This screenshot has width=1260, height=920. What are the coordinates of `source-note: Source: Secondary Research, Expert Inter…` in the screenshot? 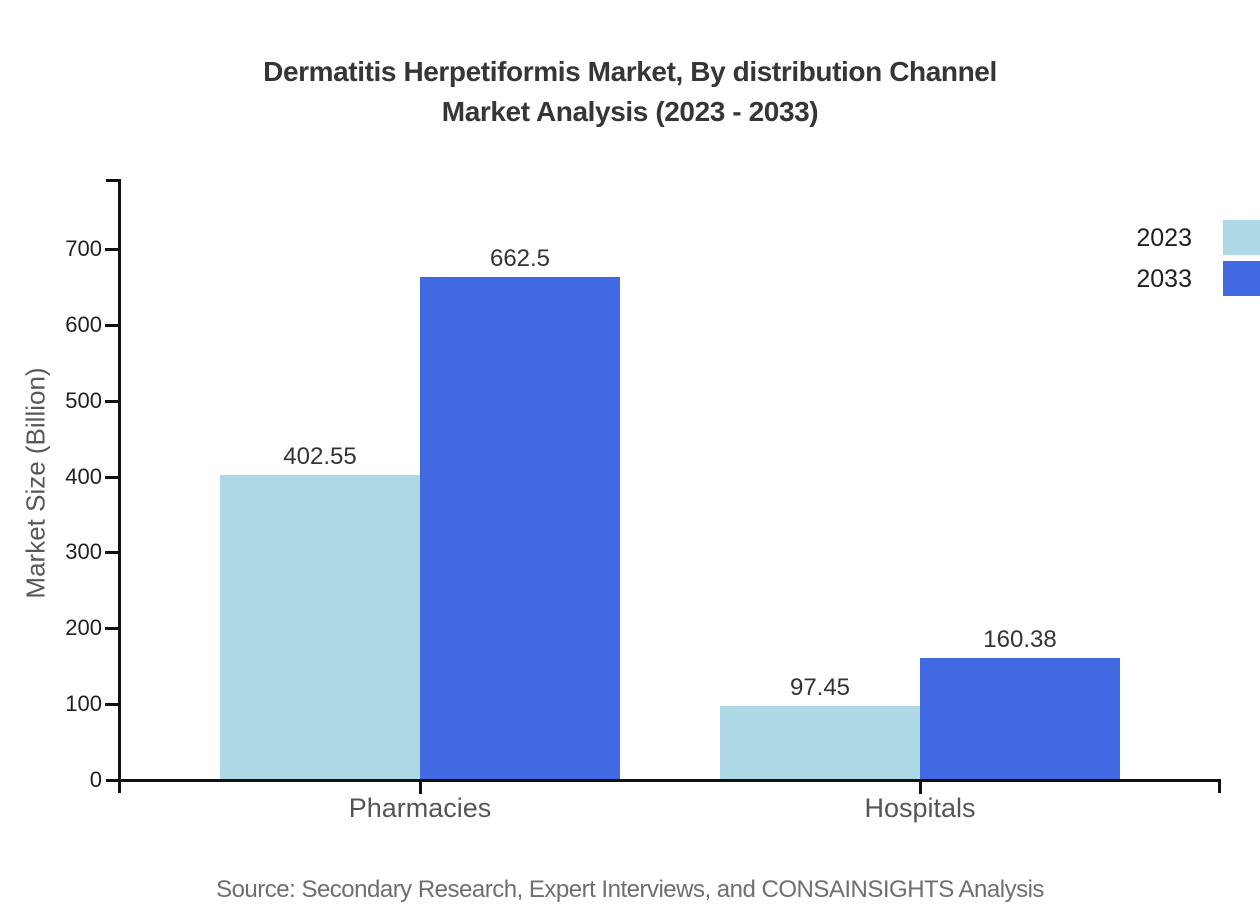 It's located at (630, 889).